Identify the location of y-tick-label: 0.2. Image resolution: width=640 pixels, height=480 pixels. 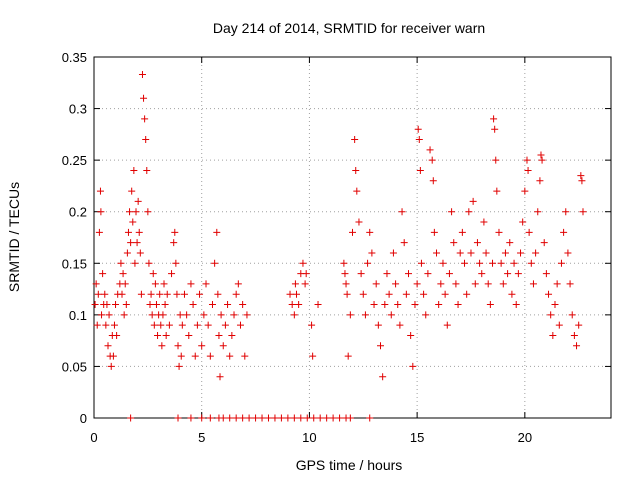
(78, 212).